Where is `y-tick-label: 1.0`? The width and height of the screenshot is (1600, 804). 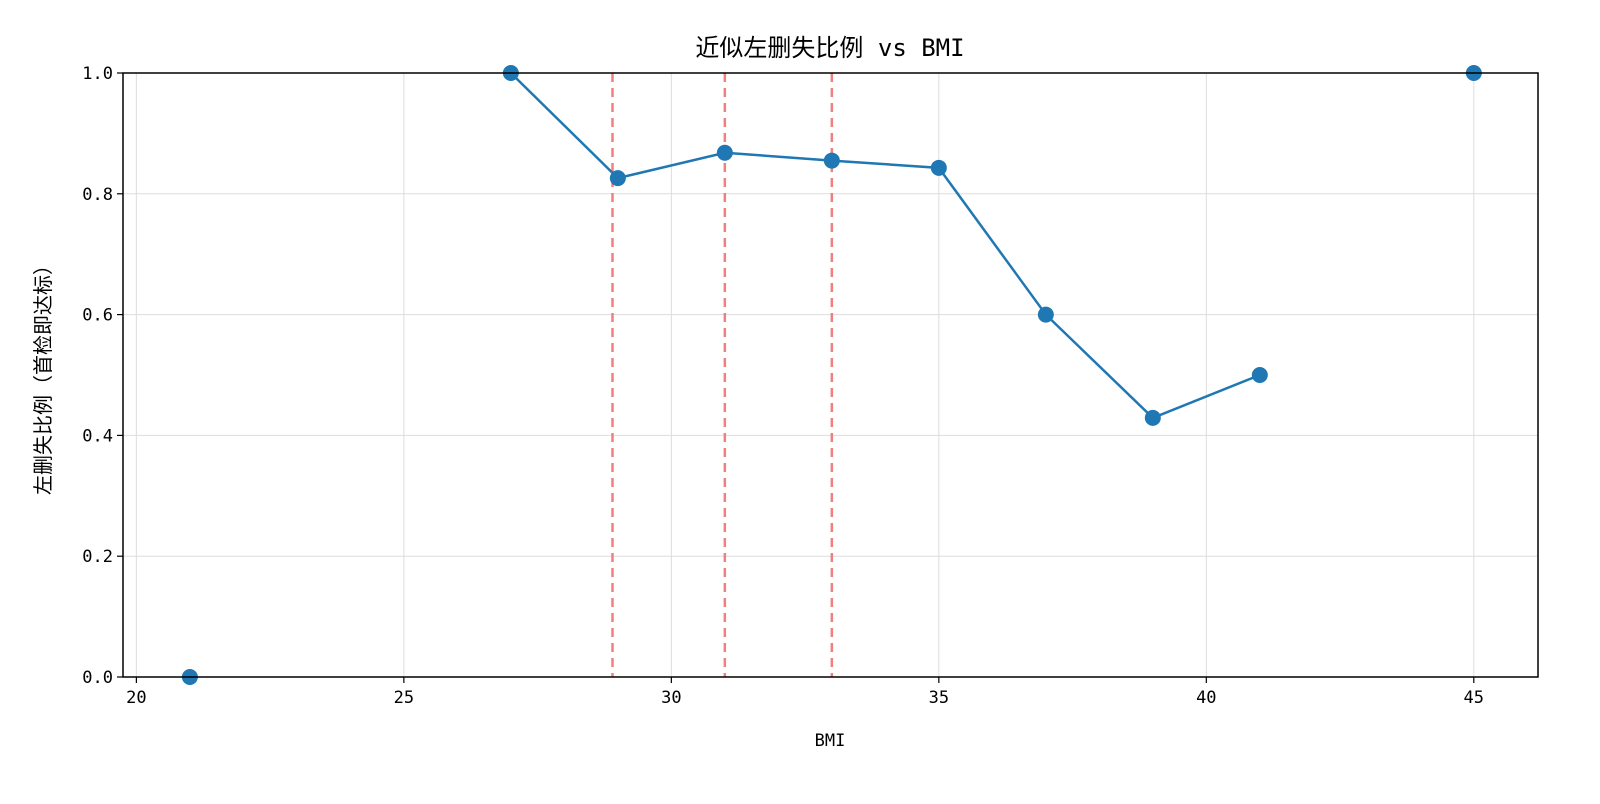 y-tick-label: 1.0 is located at coordinates (97, 74).